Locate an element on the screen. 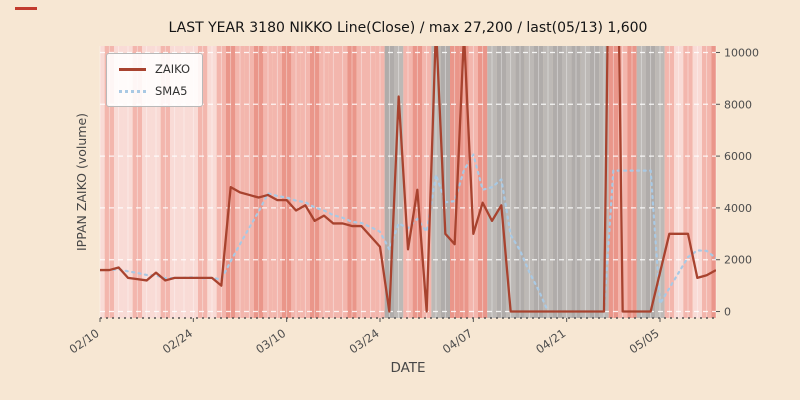 This screenshot has height=400, width=800. legend-item-sma5: SMA5 is located at coordinates (154, 91).